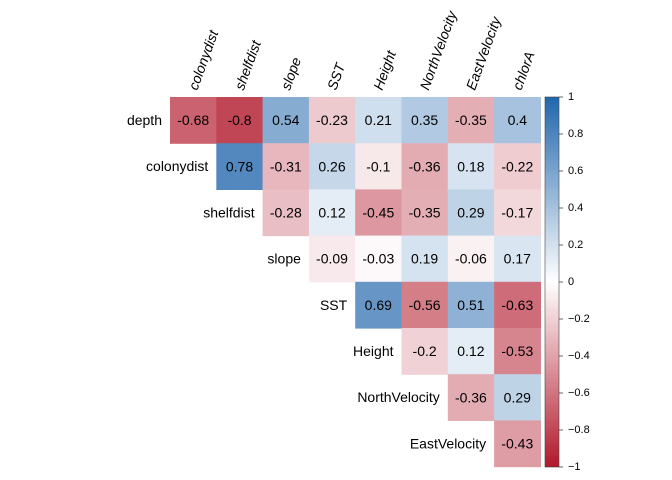  I want to click on cell-value-label: 0.17, so click(517, 259).